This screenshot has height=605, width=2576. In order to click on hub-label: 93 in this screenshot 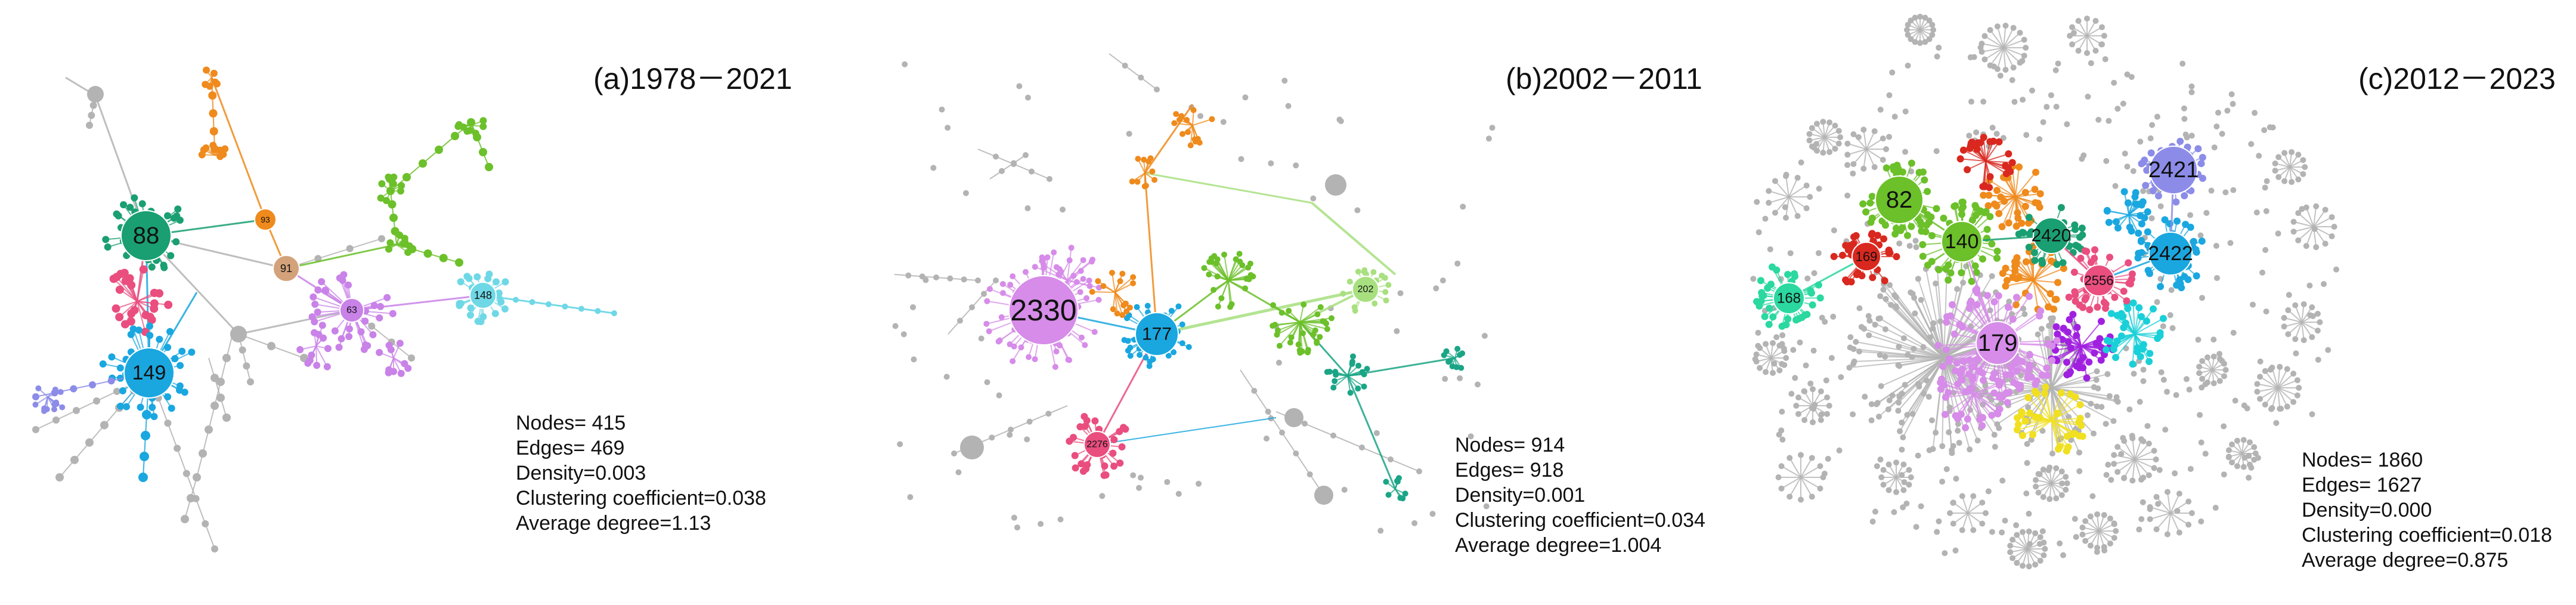, I will do `click(265, 219)`.